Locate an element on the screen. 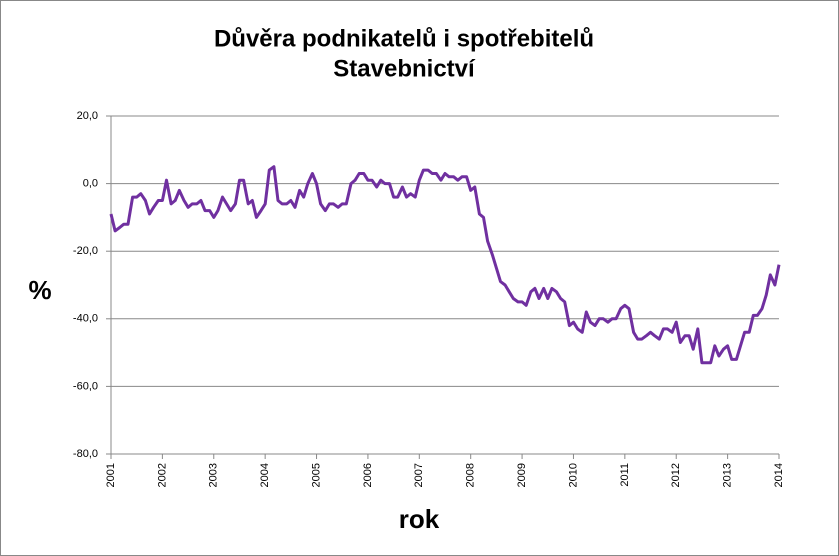 The image size is (839, 556). x-tick-label: 2006 is located at coordinates (368, 475).